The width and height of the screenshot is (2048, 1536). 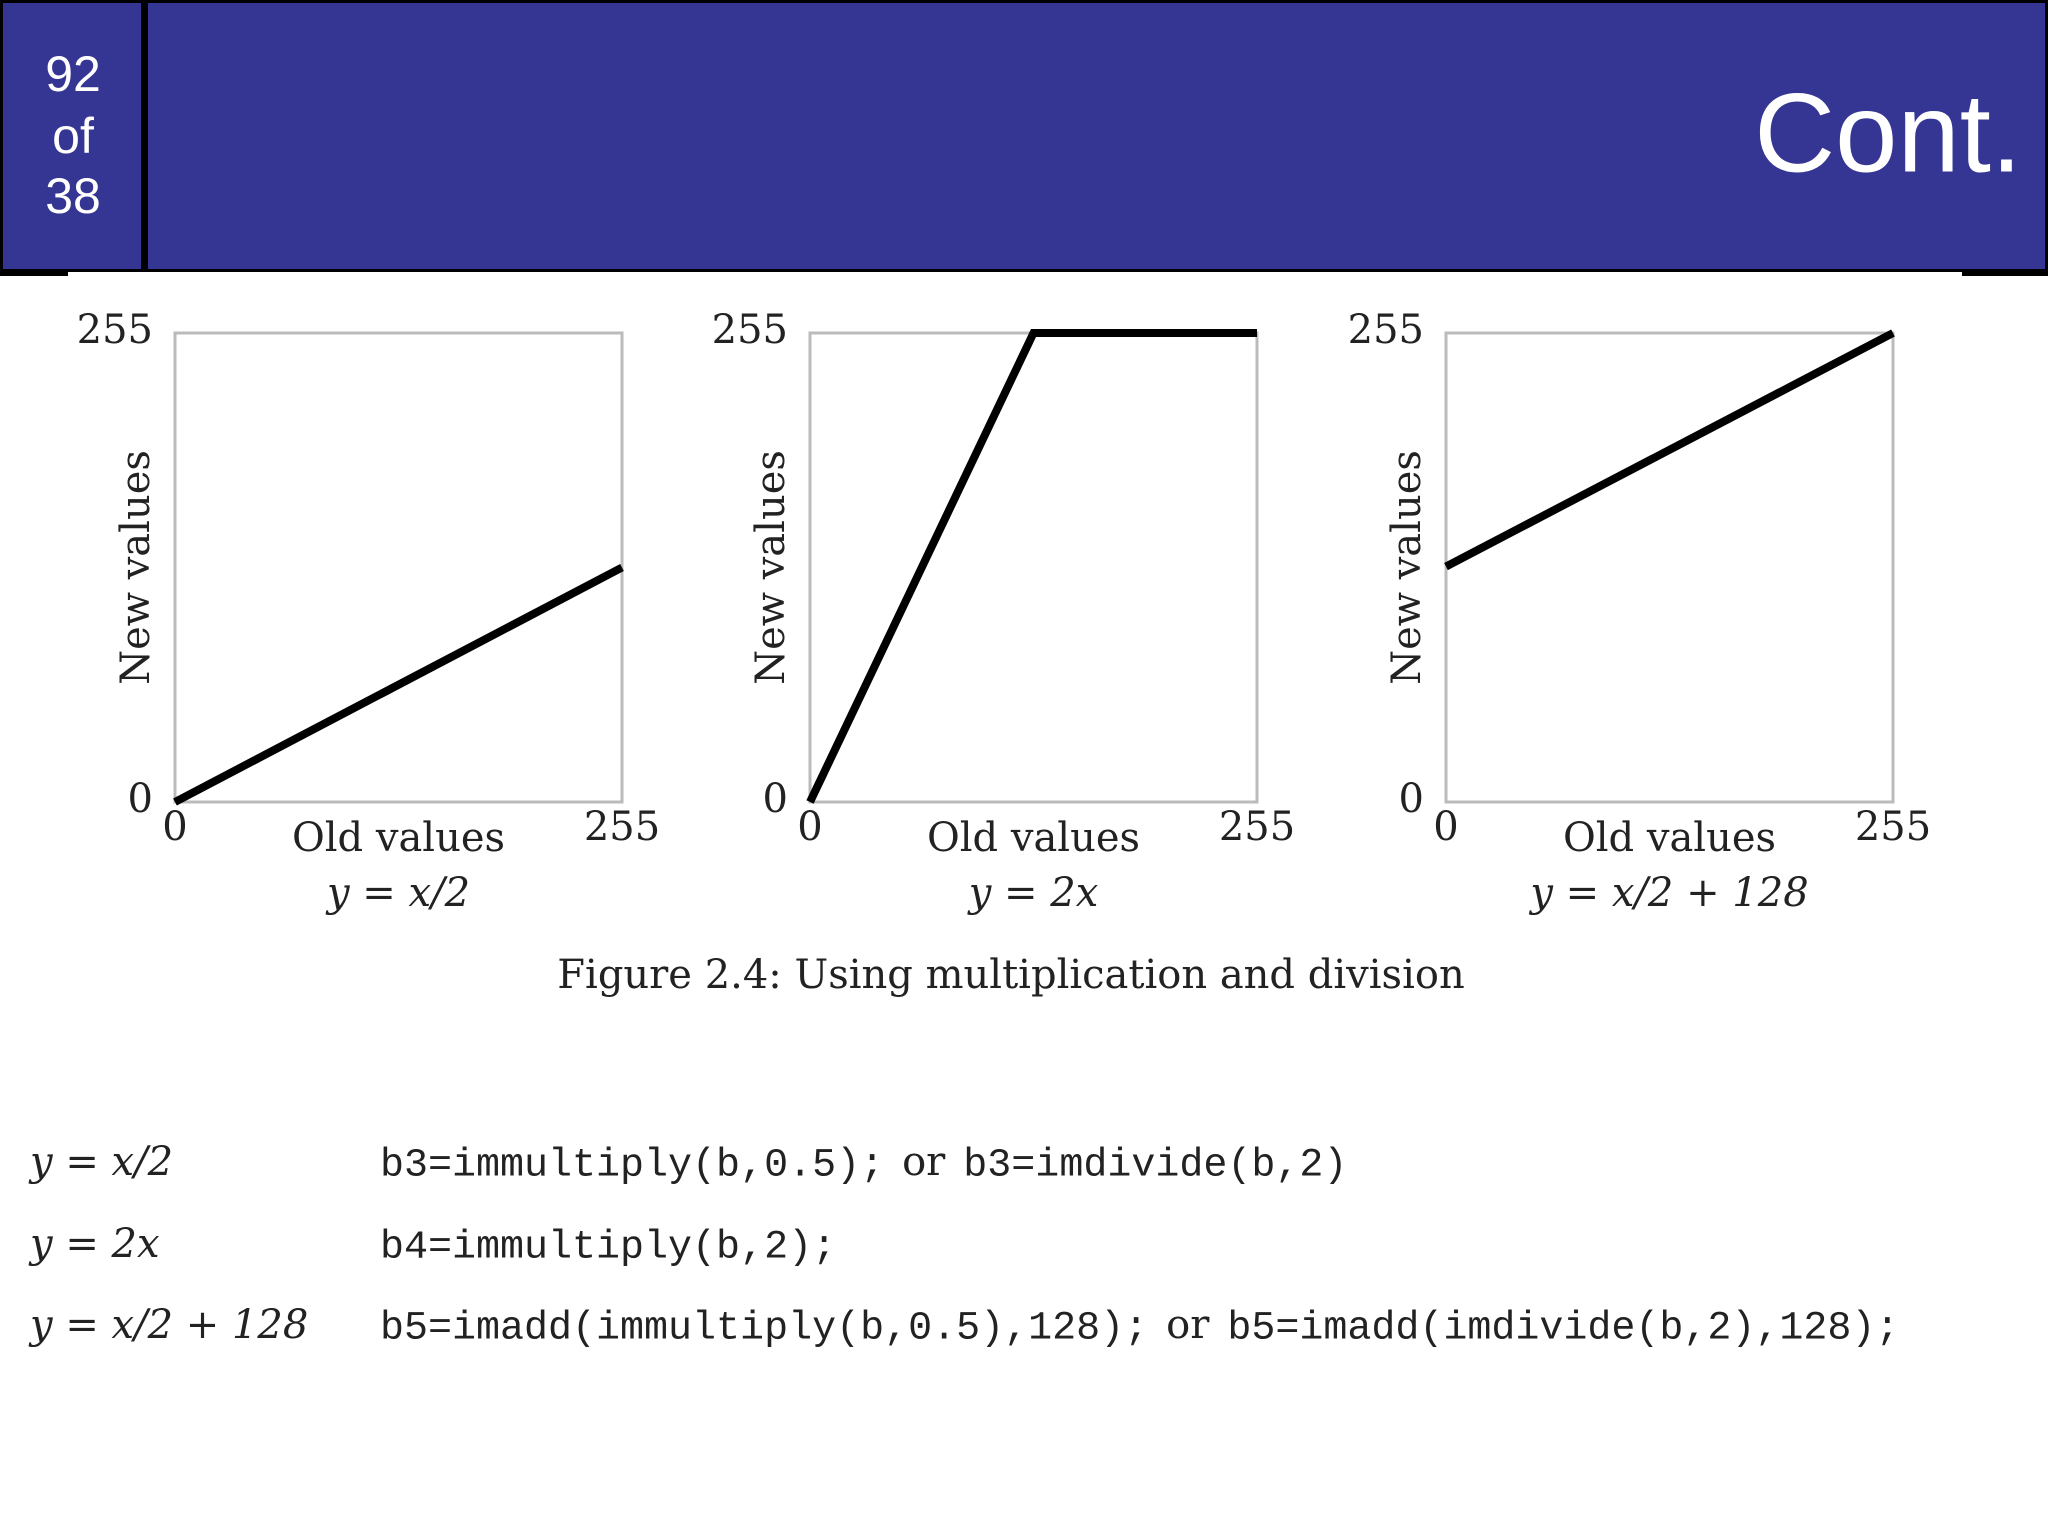 I want to click on slide-title: Cont., so click(x=1888, y=133).